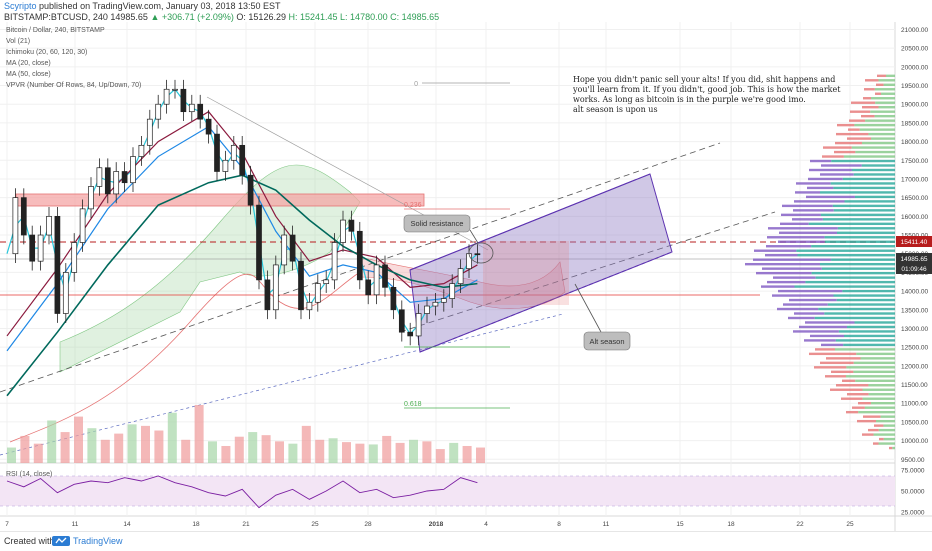 The width and height of the screenshot is (932, 551). Describe the element at coordinates (615, 109) in the screenshot. I see `note-line-4: alt season is upon us` at that location.